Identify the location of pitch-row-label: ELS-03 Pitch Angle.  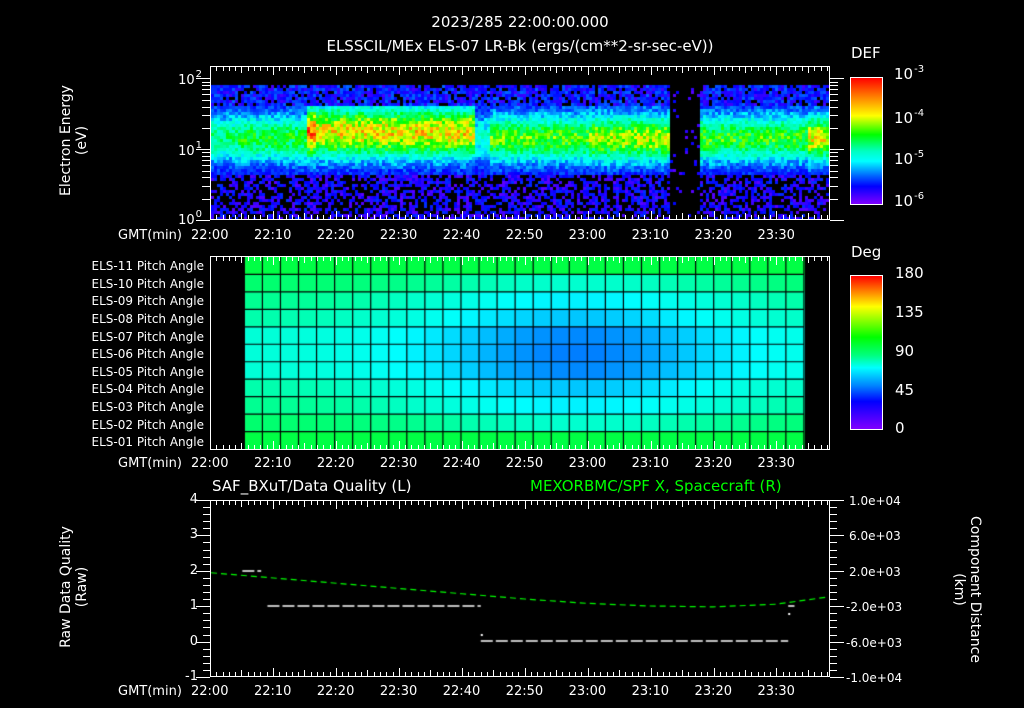
(147, 407).